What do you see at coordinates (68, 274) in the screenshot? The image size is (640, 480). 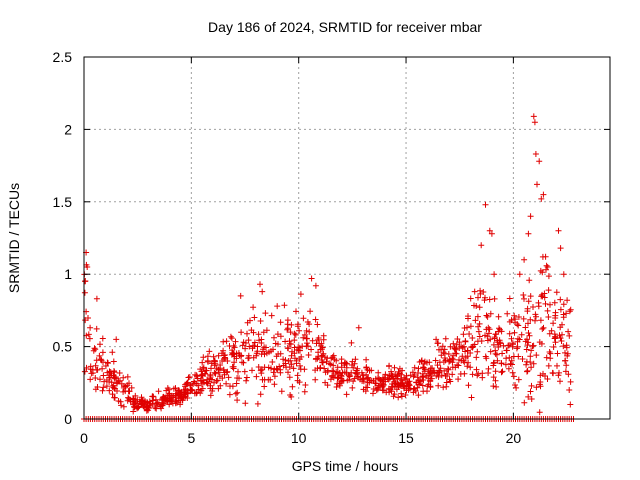 I see `y-tick-label: 1` at bounding box center [68, 274].